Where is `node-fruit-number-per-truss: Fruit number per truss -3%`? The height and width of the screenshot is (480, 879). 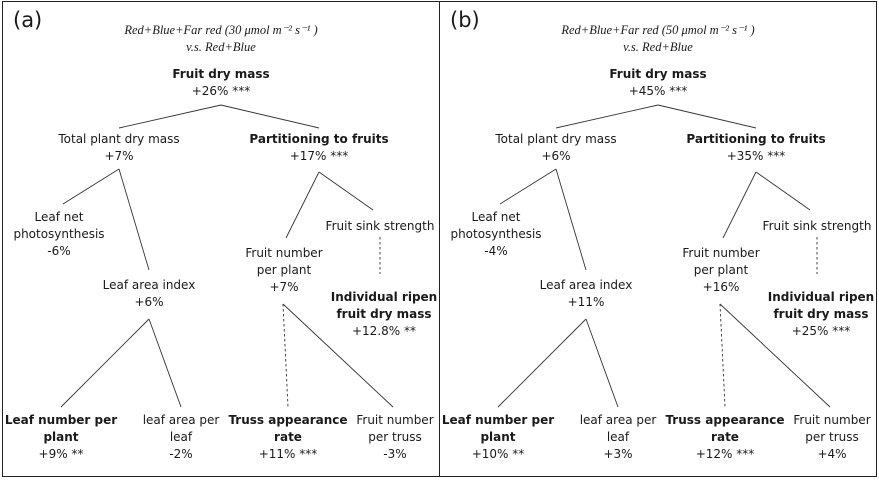 node-fruit-number-per-truss: Fruit number per truss -3% is located at coordinates (394, 437).